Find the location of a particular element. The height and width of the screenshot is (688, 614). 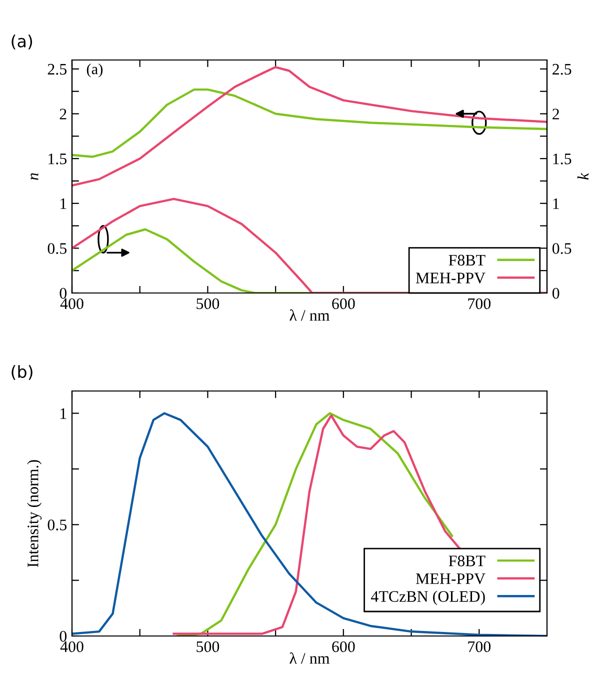

y2-tick-label: 0 is located at coordinates (556, 293).